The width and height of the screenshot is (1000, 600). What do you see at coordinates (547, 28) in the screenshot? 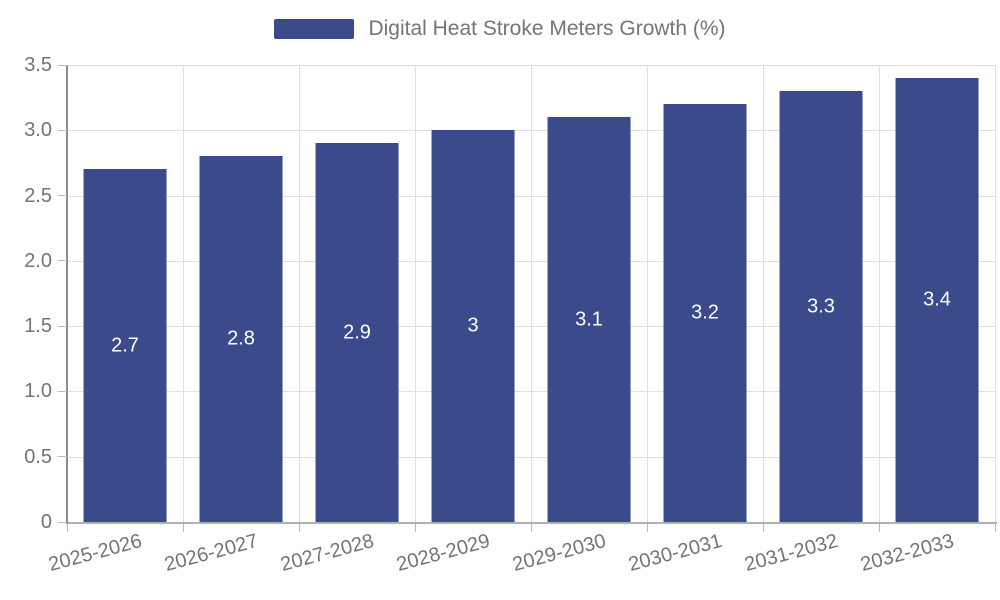
I see `legend-label: Digital Heat Stroke Meters Growth (%)` at bounding box center [547, 28].